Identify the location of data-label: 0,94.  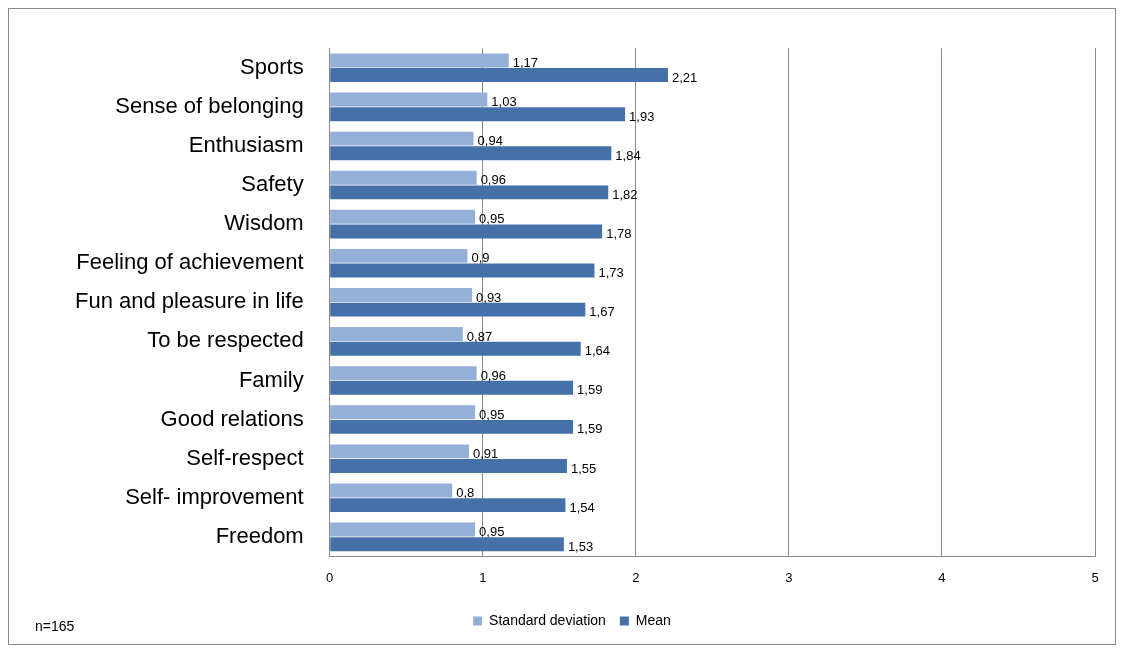
(490, 141).